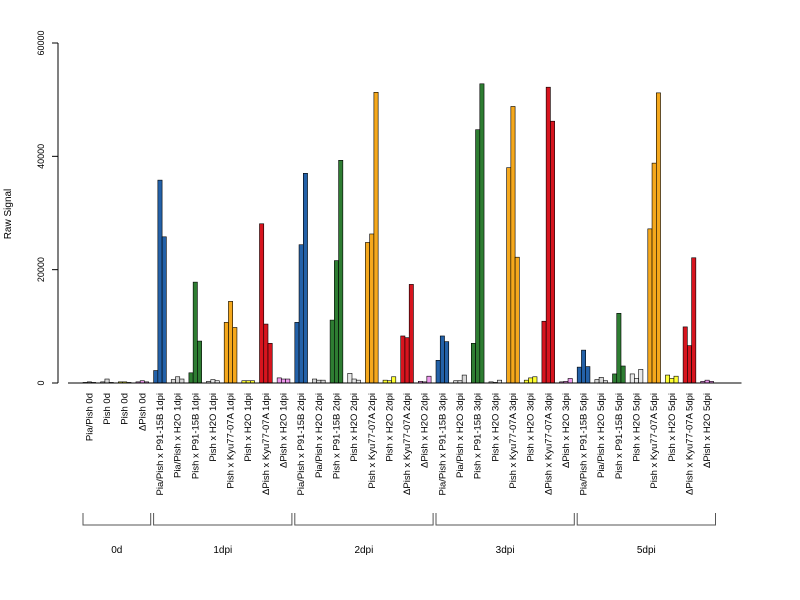 This screenshot has height=600, width=800. I want to click on y-tick-label-2: 40000, so click(41, 156).